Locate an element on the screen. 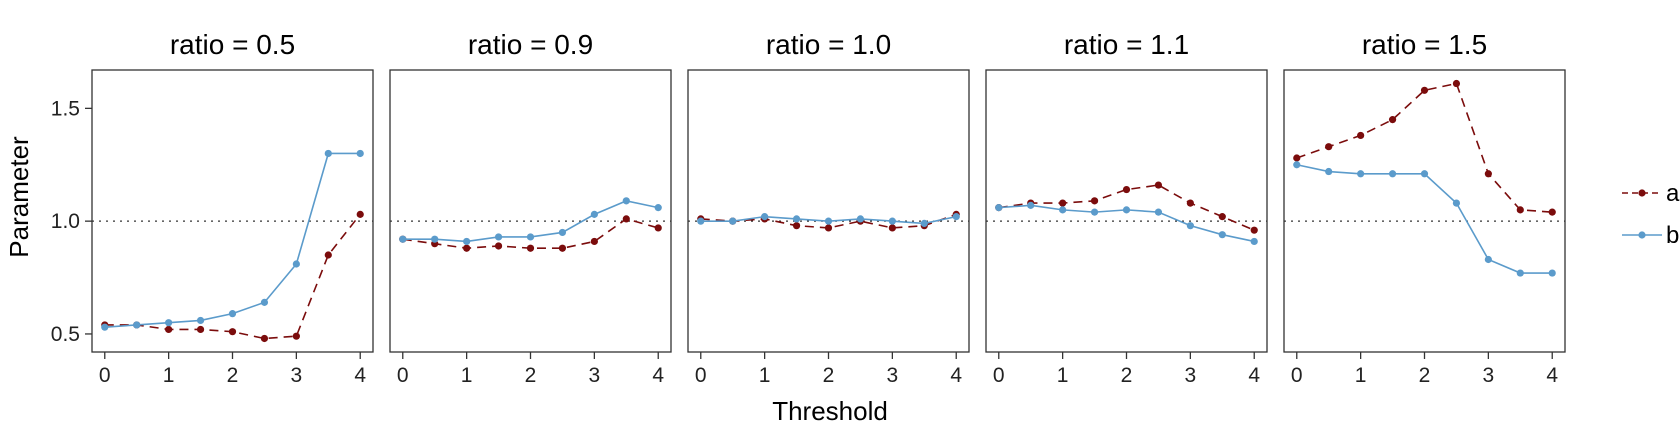  legend: ab is located at coordinates (1651, 214).